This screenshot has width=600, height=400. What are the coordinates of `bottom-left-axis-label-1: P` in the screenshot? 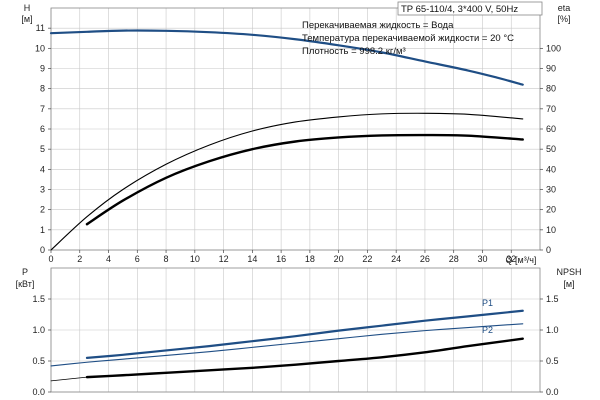 It's located at (25, 272).